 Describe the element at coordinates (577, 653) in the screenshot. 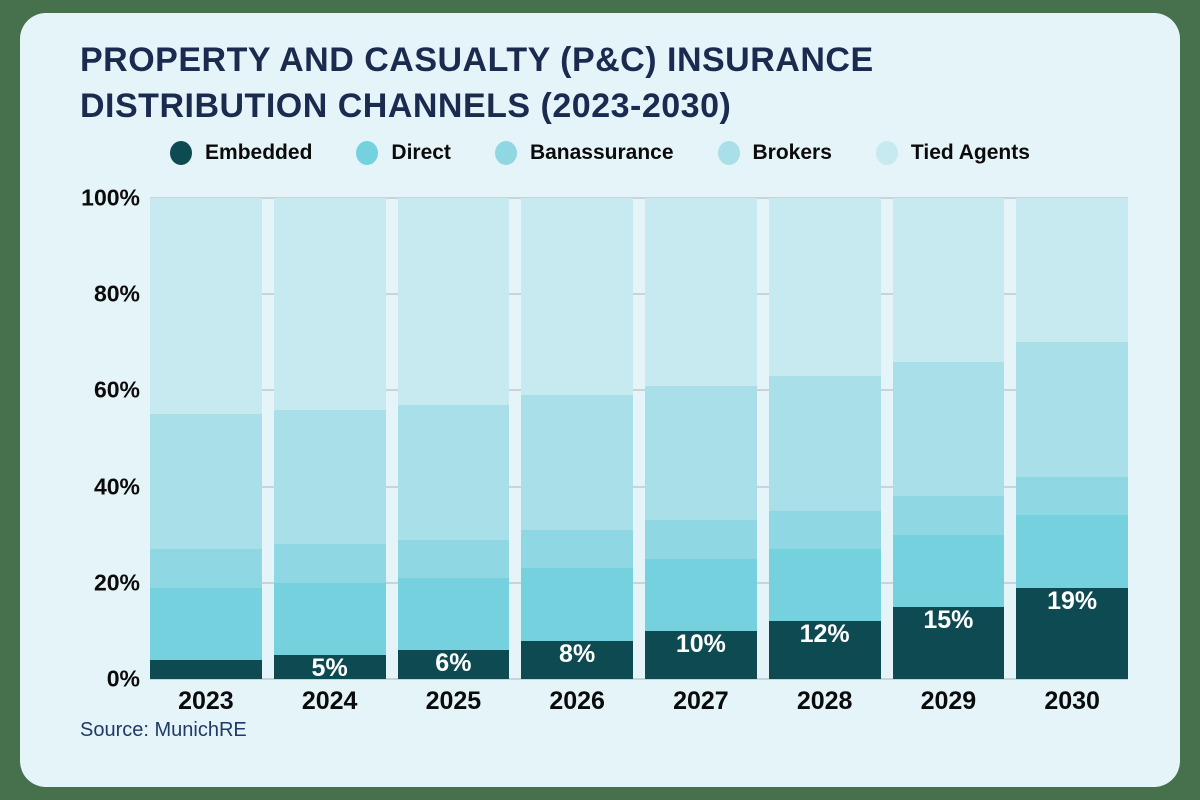

I see `bar-value-label-2026: 8%` at that location.